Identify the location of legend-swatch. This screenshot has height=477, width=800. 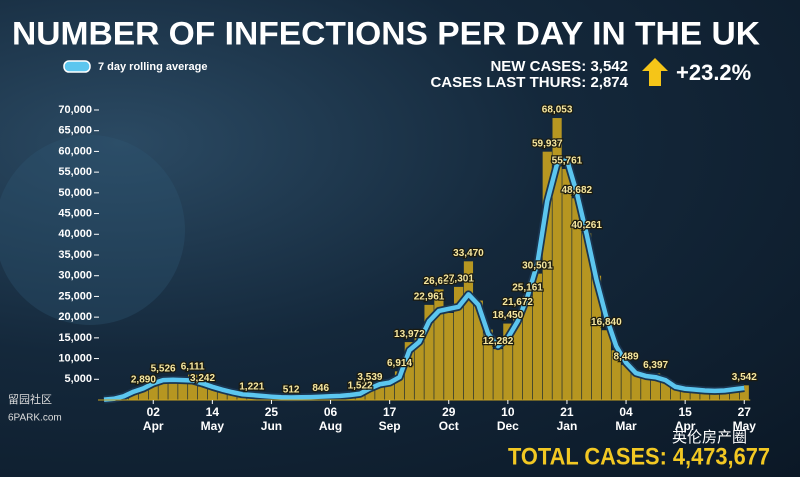
(77, 66).